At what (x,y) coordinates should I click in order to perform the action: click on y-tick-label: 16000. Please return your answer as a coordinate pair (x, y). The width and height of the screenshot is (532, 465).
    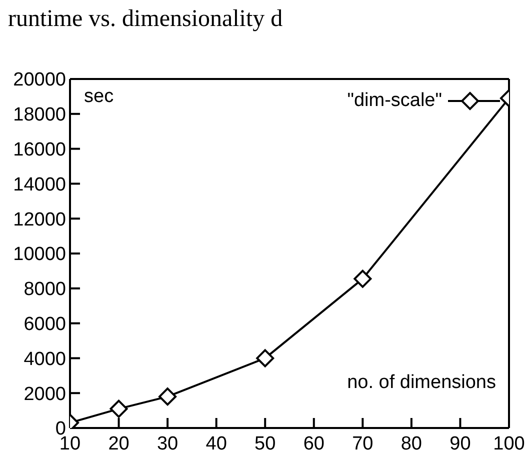
    Looking at the image, I should click on (39, 150).